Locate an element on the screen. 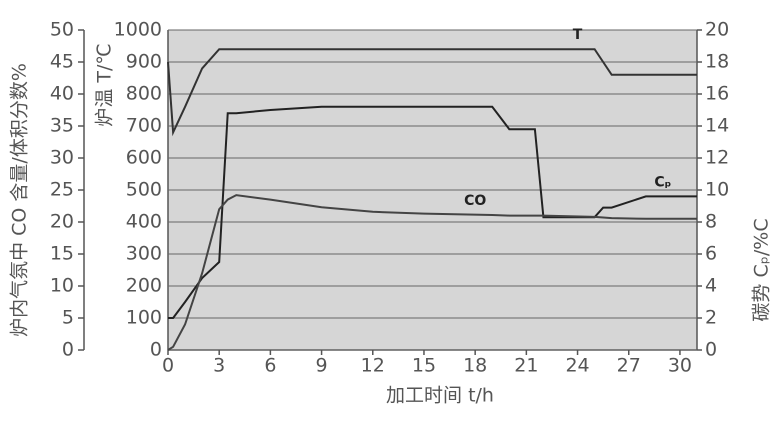  y2-tick-label: 0 is located at coordinates (711, 350).